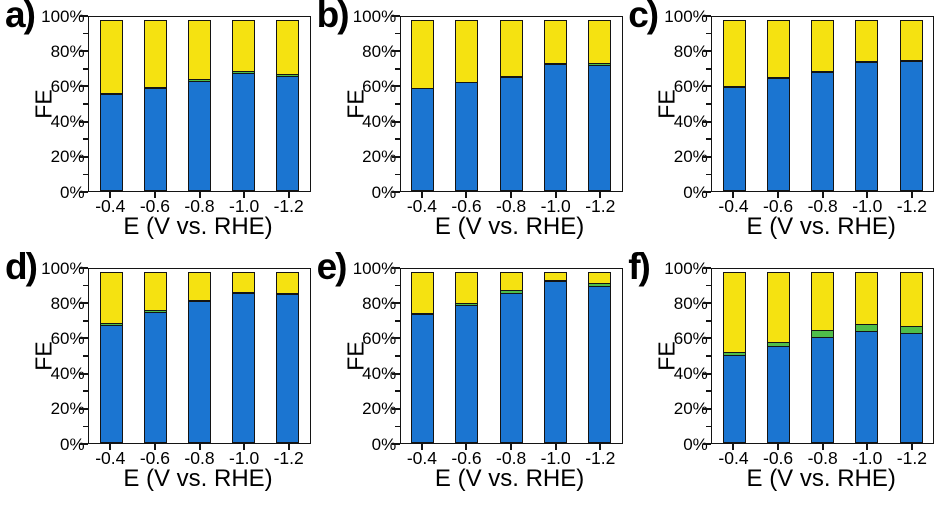 The image size is (935, 505). What do you see at coordinates (332, 266) in the screenshot?
I see `panel-letter: e)` at bounding box center [332, 266].